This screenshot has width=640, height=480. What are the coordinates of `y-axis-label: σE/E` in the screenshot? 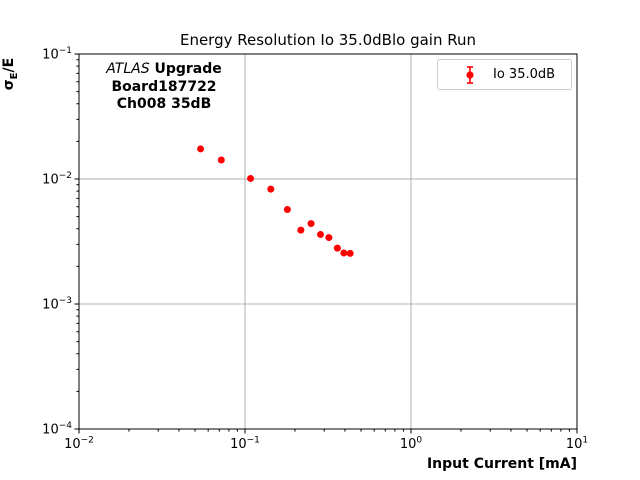 It's located at (11, 74).